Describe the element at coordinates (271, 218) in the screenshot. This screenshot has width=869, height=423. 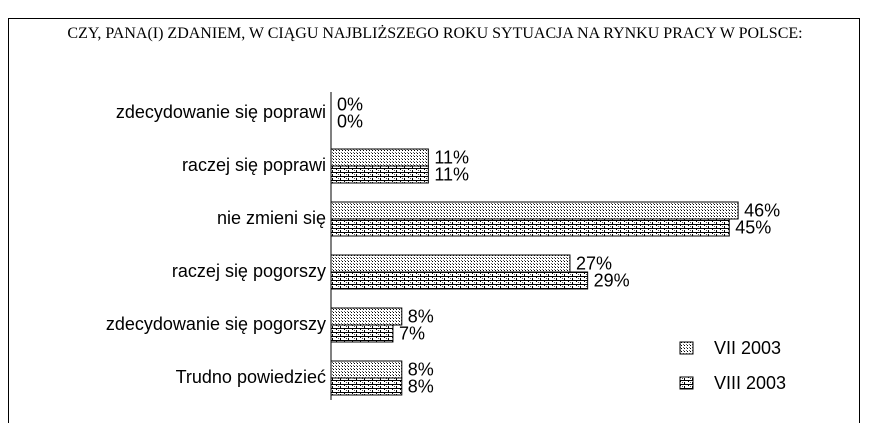
I see `category-label: nie zmieni się` at that location.